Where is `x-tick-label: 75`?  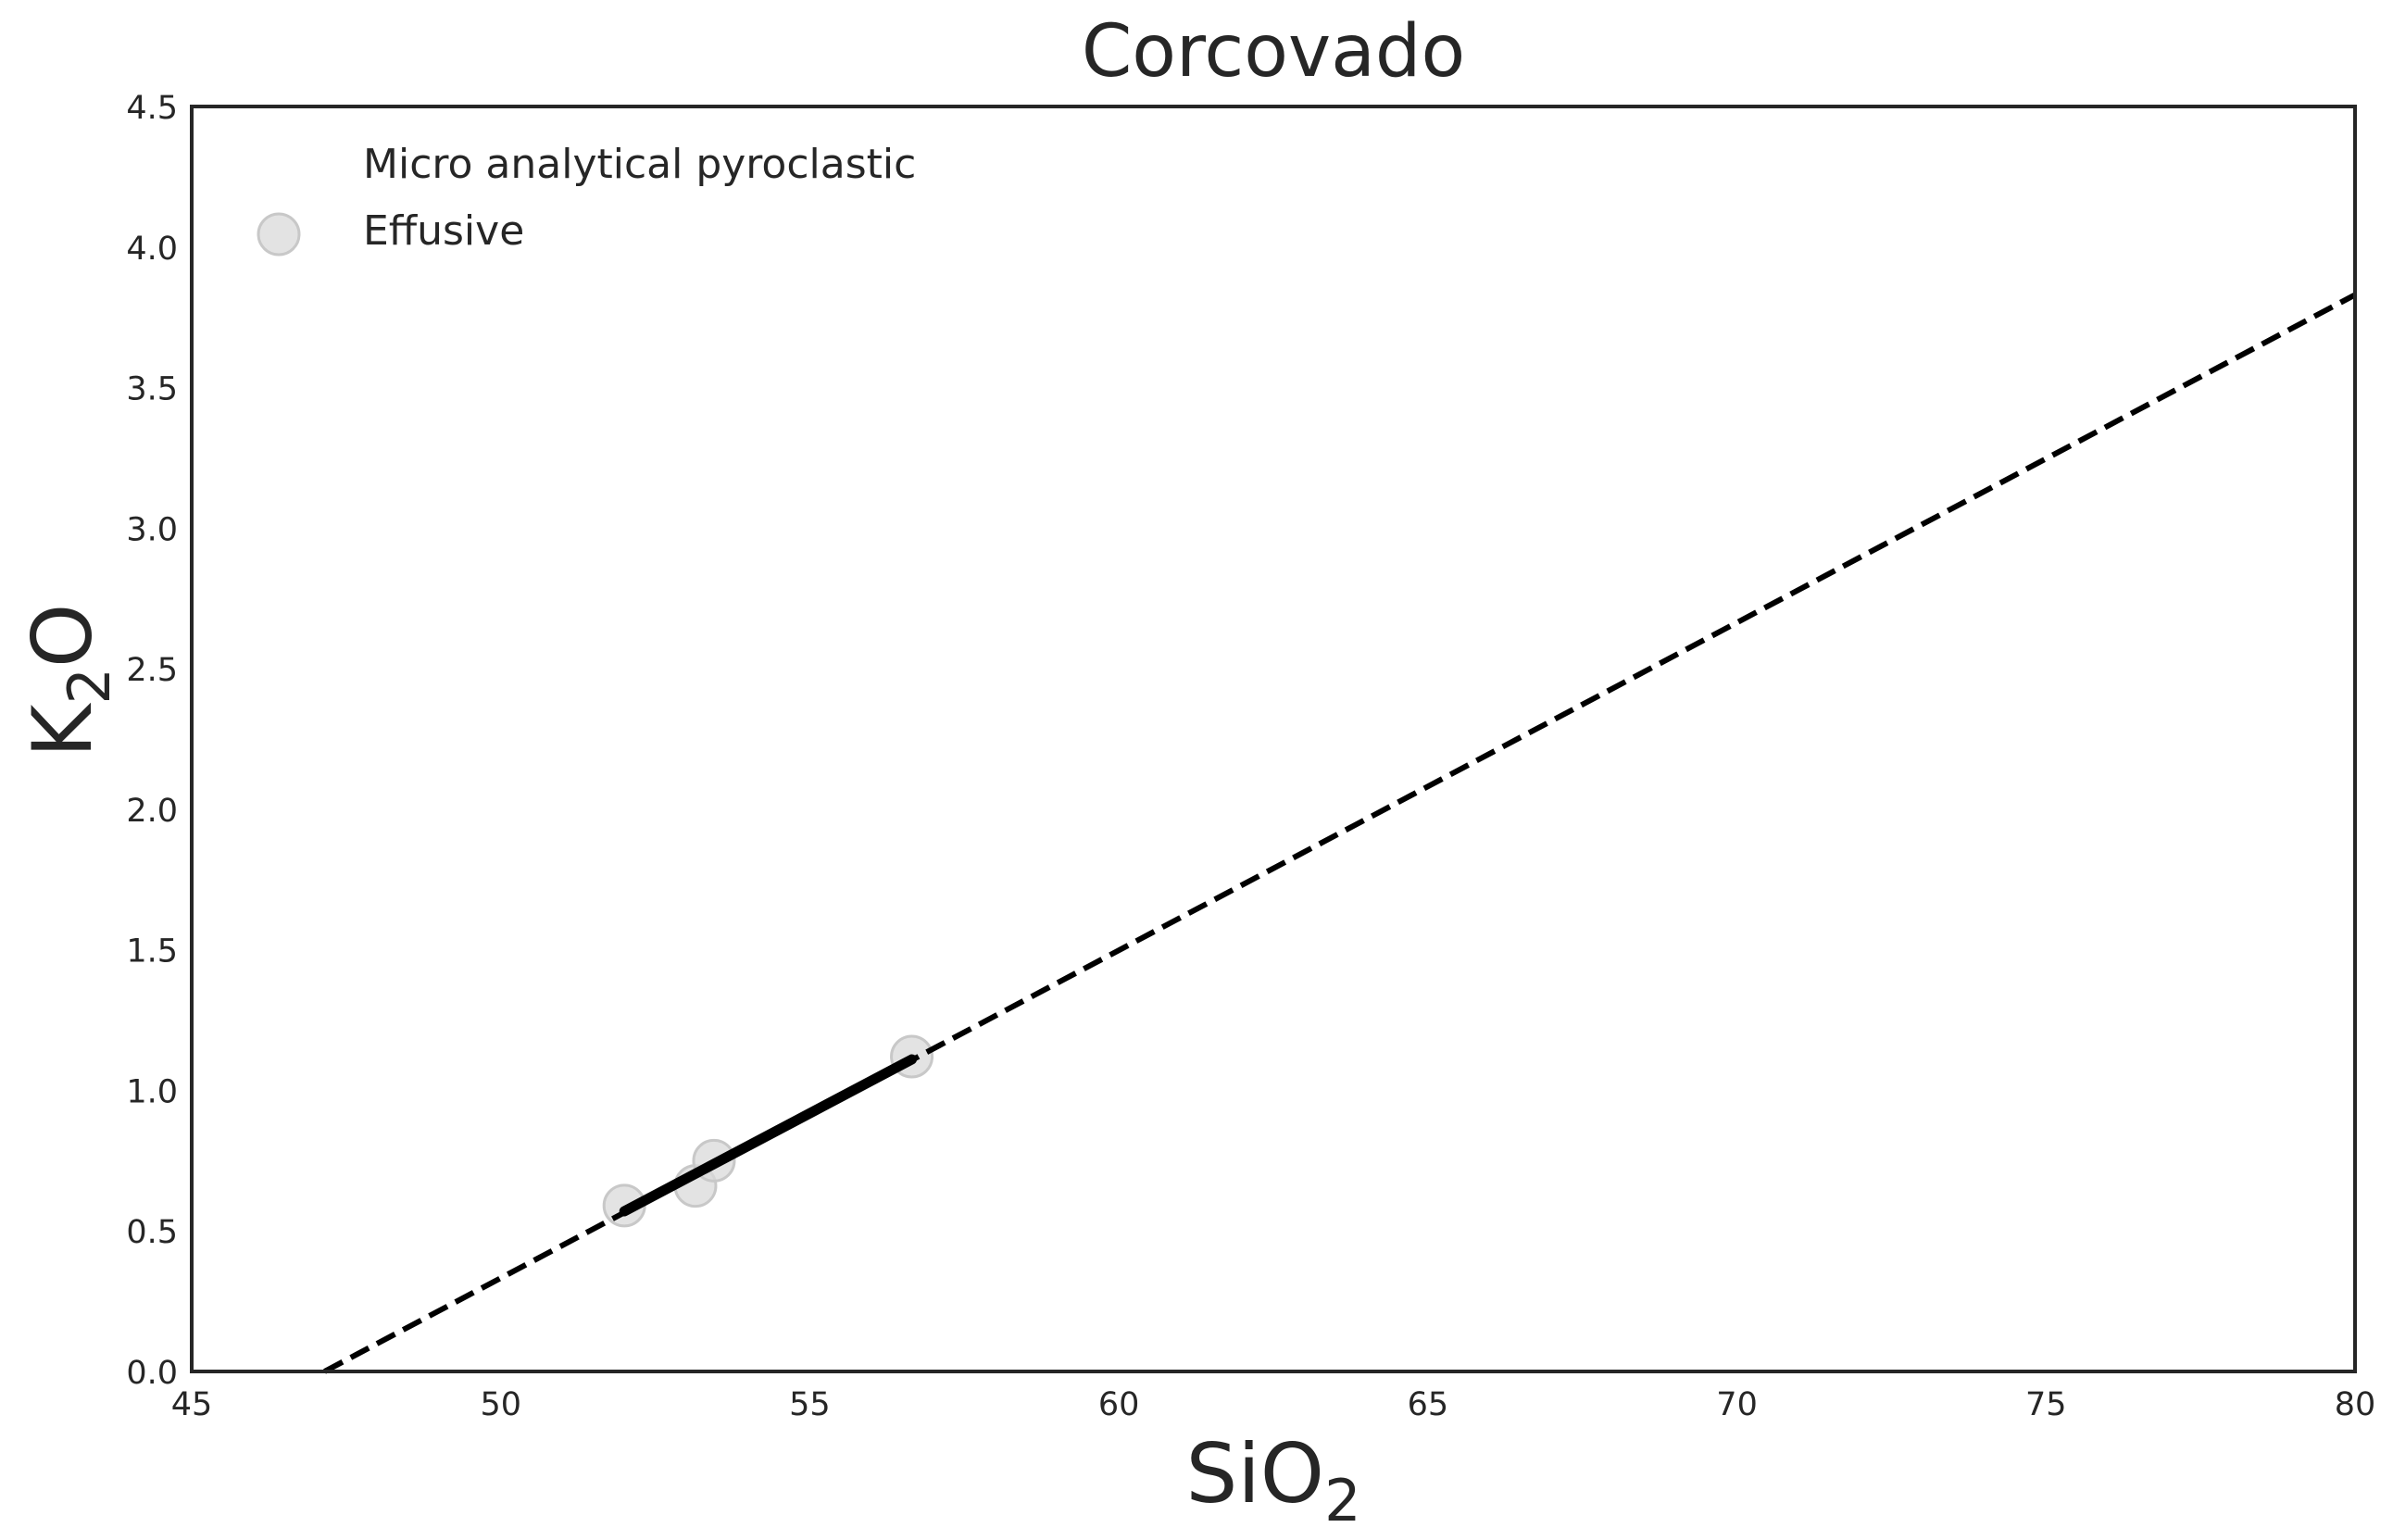
x-tick-label: 75 is located at coordinates (2046, 1404).